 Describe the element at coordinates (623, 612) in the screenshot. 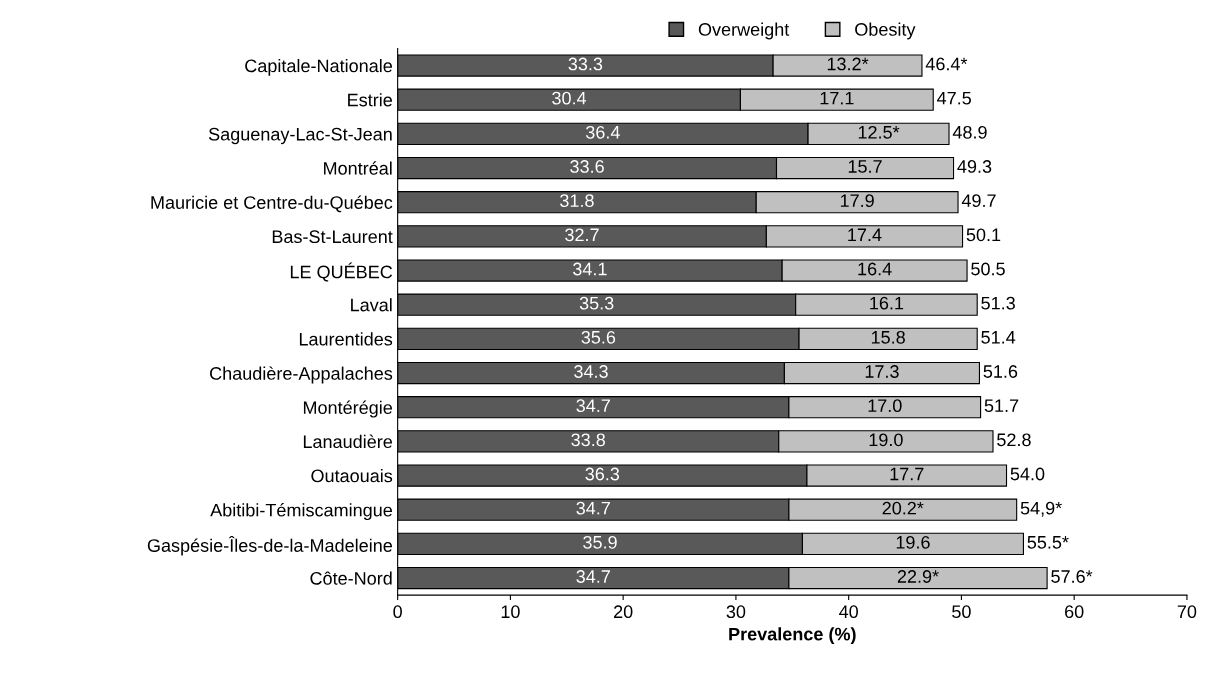

I see `x-tick-label: 20` at that location.